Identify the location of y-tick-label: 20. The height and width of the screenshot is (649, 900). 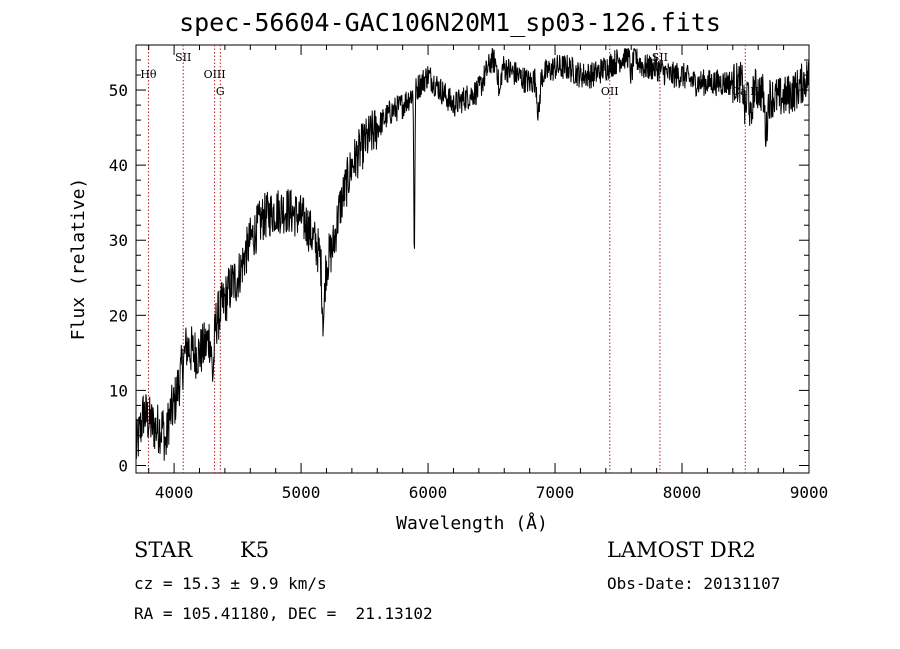
(118, 315).